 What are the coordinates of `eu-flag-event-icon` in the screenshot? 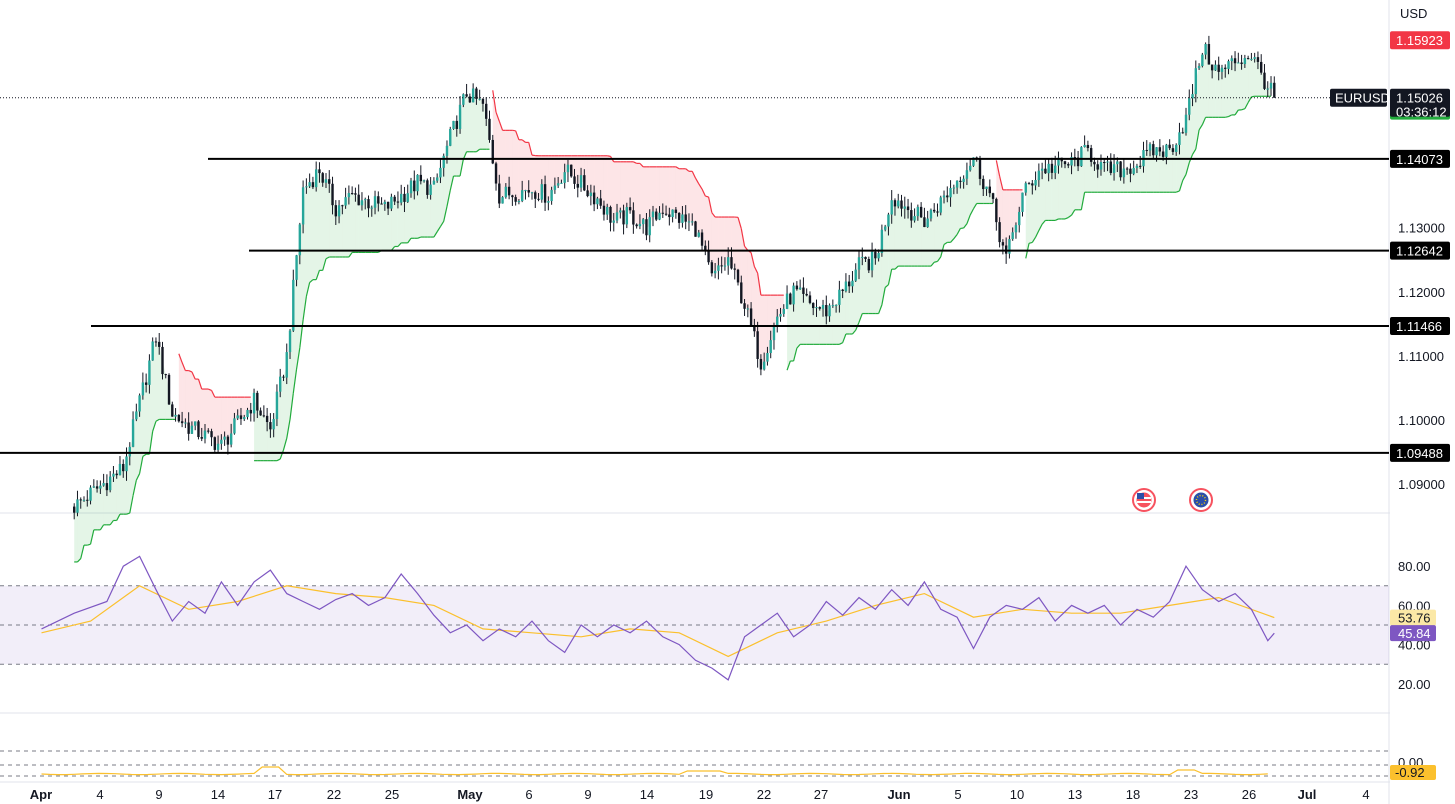 It's located at (1201, 500).